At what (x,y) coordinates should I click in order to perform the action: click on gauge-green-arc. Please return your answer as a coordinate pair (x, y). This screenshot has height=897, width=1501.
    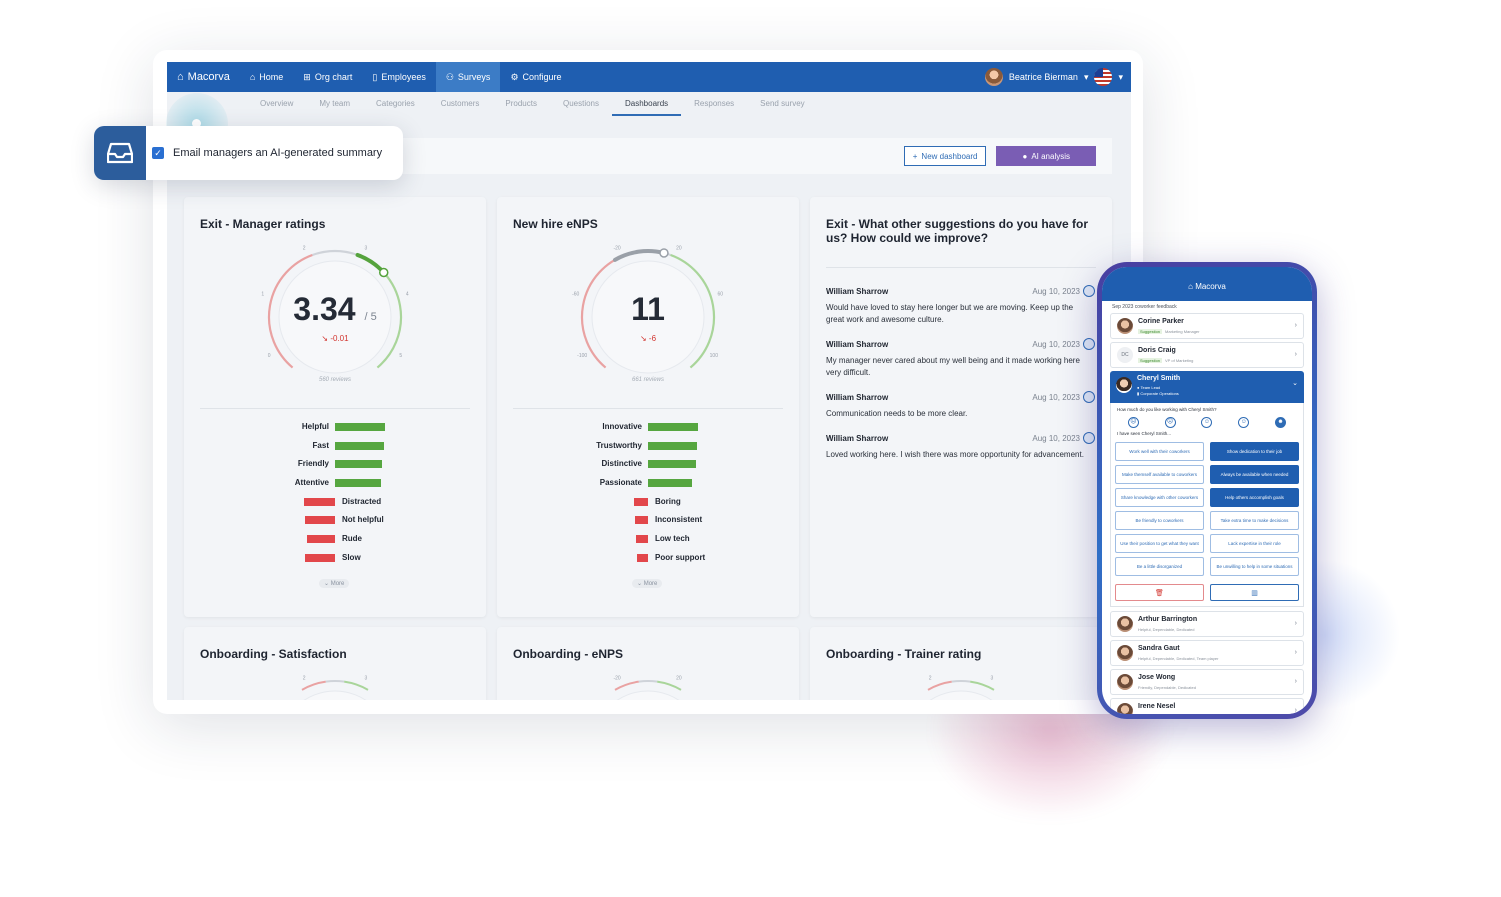
    Looking at the image, I should click on (669, 685).